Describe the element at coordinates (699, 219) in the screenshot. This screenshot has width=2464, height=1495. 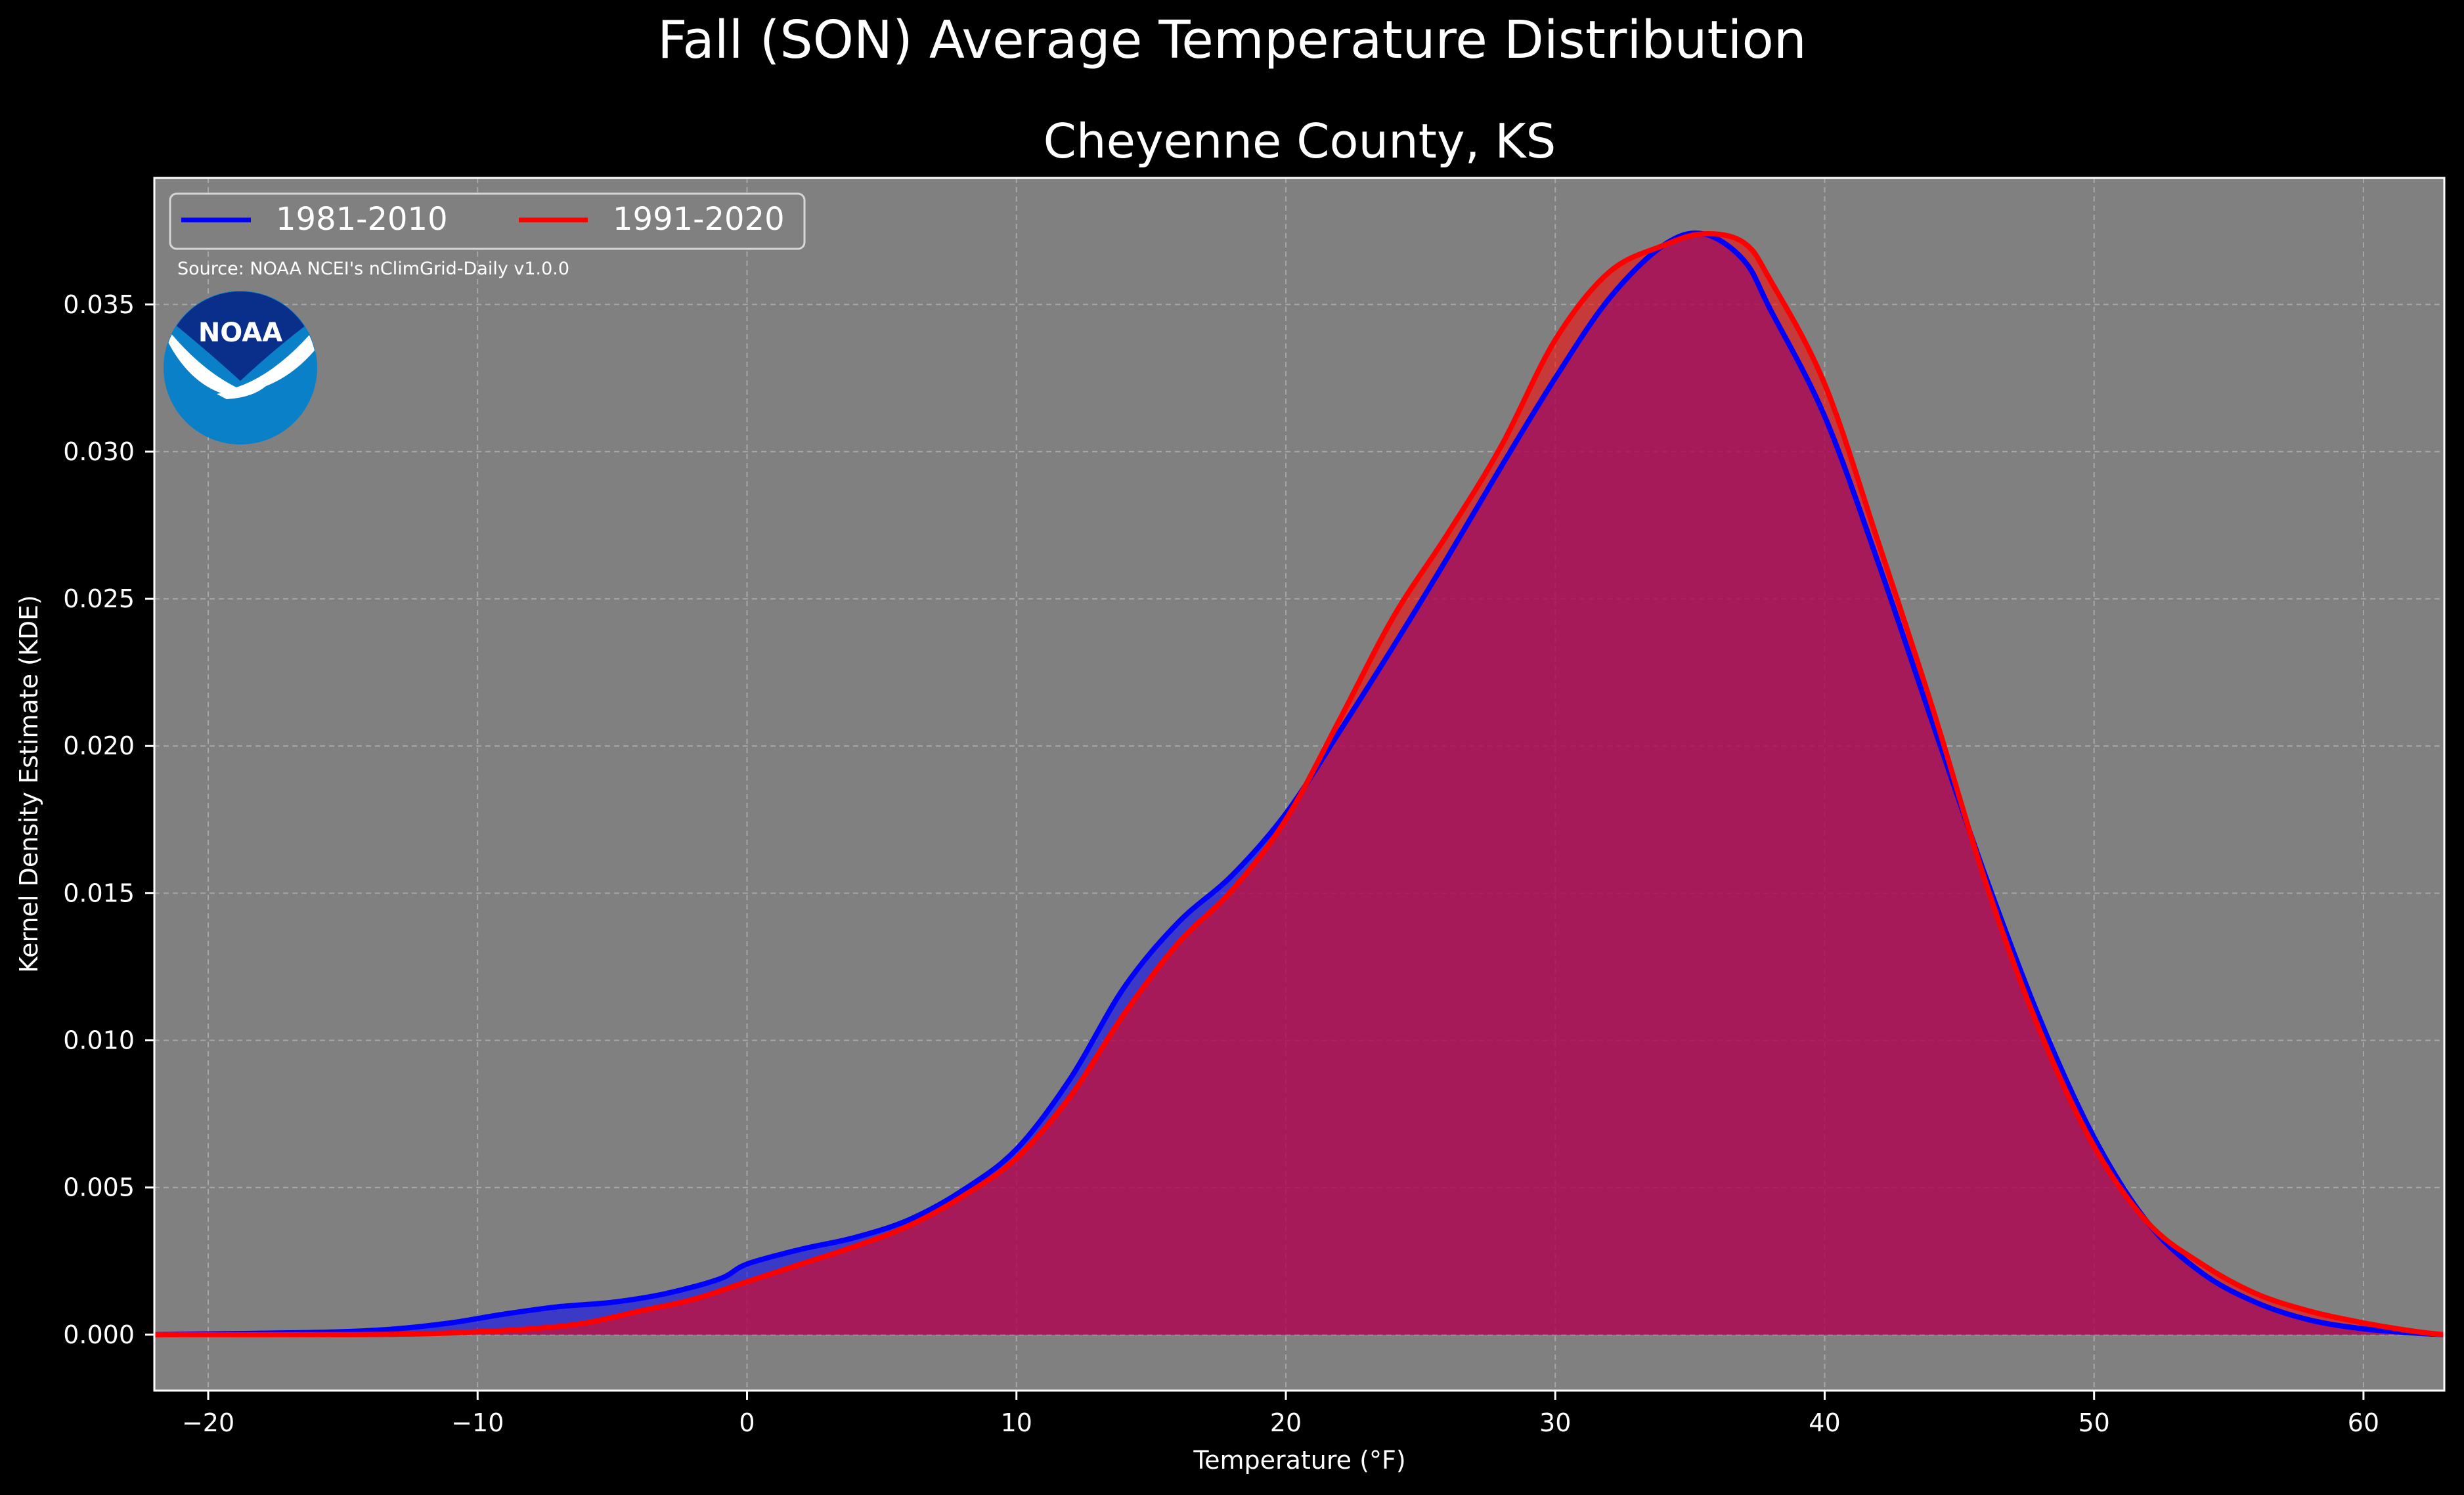
I see `legend-label-1991-2020: 1991-2020` at that location.